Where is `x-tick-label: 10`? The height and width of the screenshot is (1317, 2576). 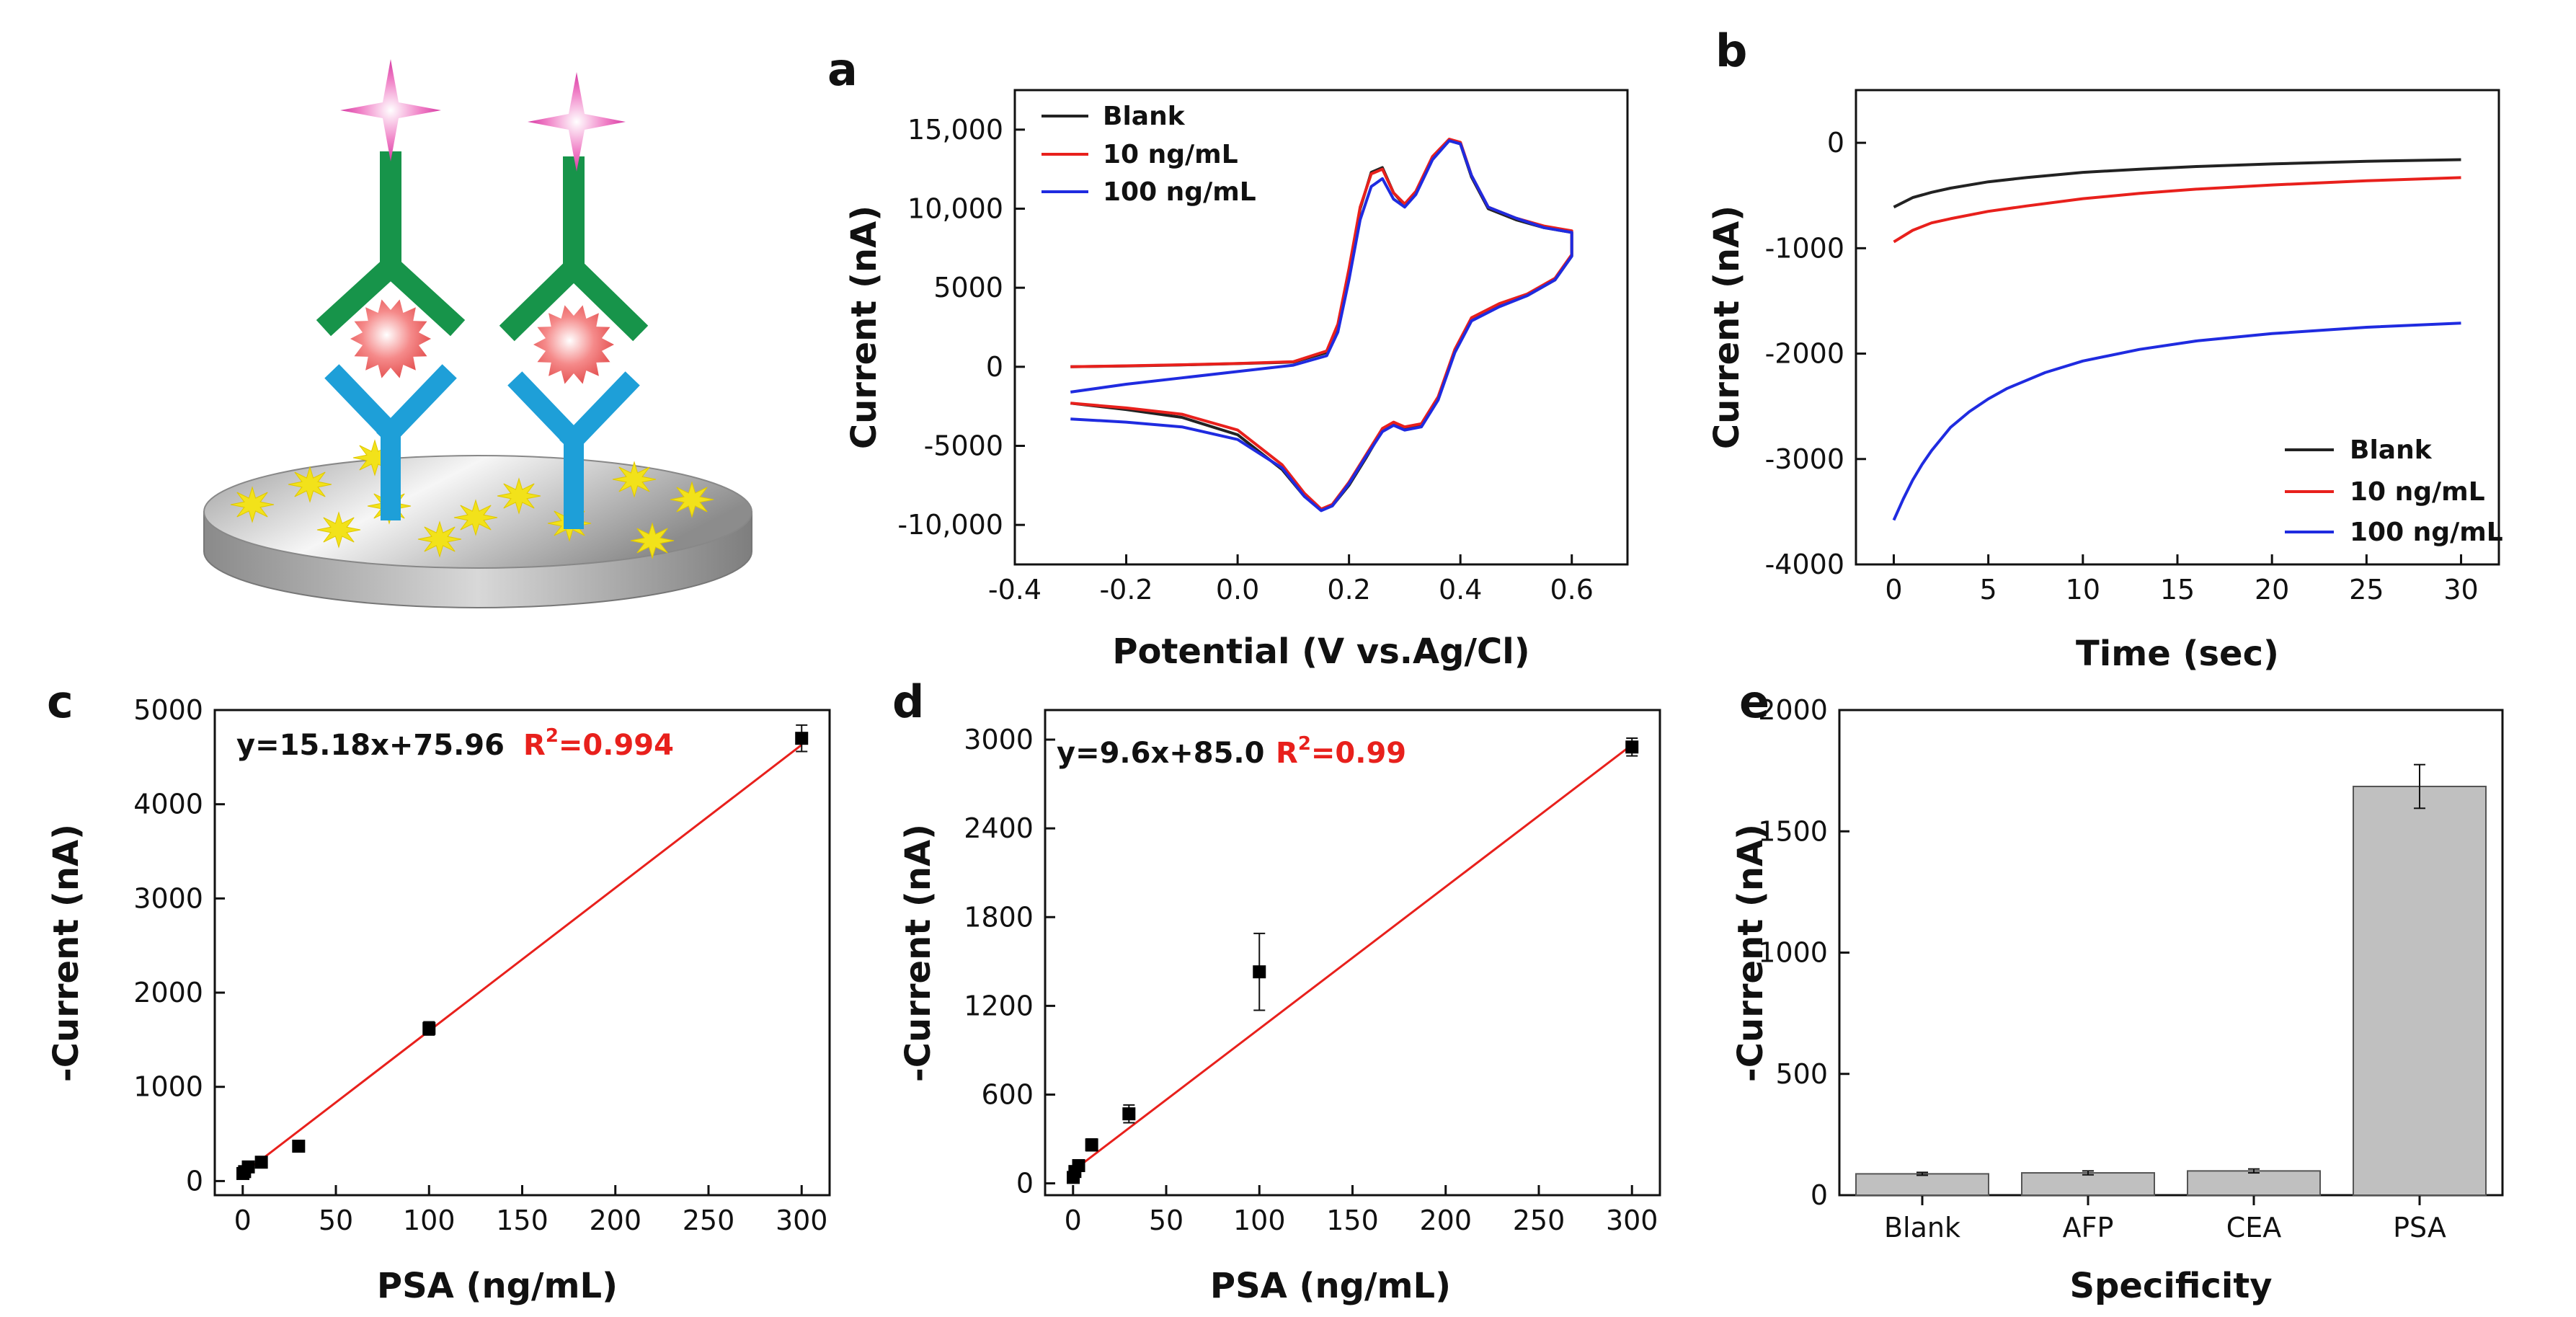
x-tick-label: 10 is located at coordinates (2083, 590).